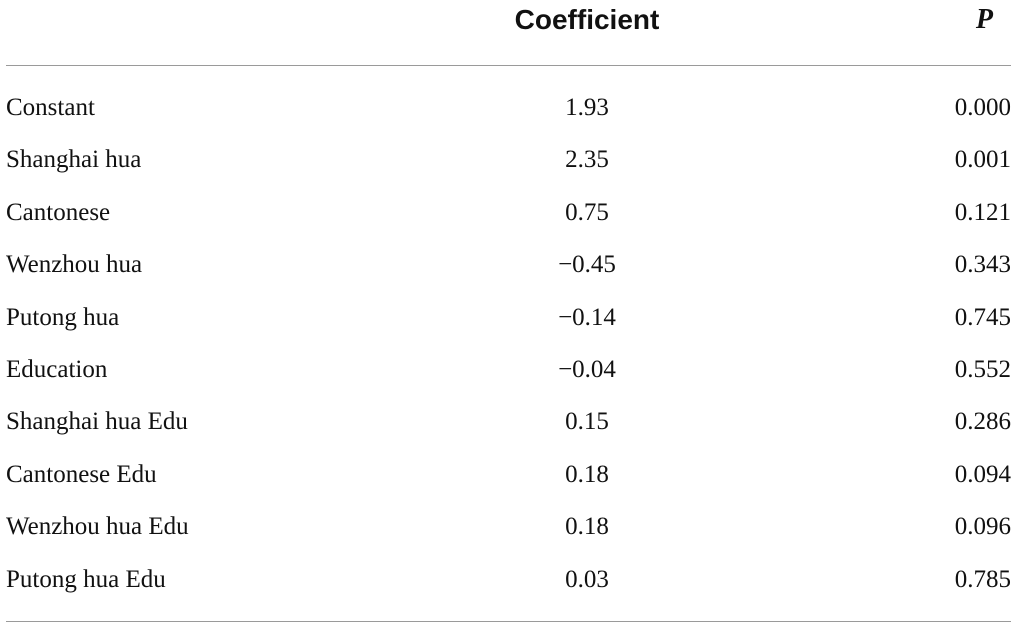 Image resolution: width=1017 pixels, height=627 pixels. I want to click on header-rule, so click(508, 65).